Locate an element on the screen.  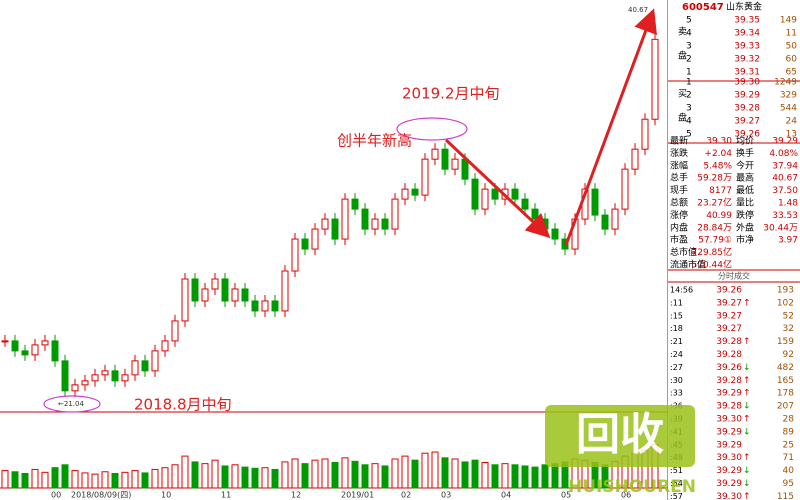
highlight-ellipse is located at coordinates (72, 404).